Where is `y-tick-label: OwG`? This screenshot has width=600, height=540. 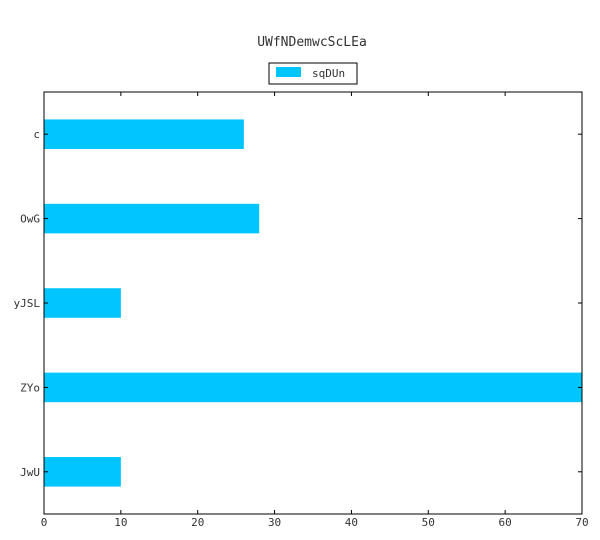 y-tick-label: OwG is located at coordinates (30, 219).